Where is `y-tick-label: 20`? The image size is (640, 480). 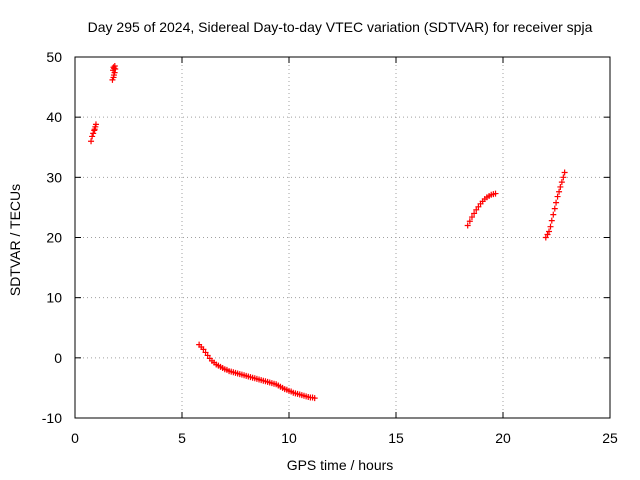 y-tick-label: 20 is located at coordinates (54, 238).